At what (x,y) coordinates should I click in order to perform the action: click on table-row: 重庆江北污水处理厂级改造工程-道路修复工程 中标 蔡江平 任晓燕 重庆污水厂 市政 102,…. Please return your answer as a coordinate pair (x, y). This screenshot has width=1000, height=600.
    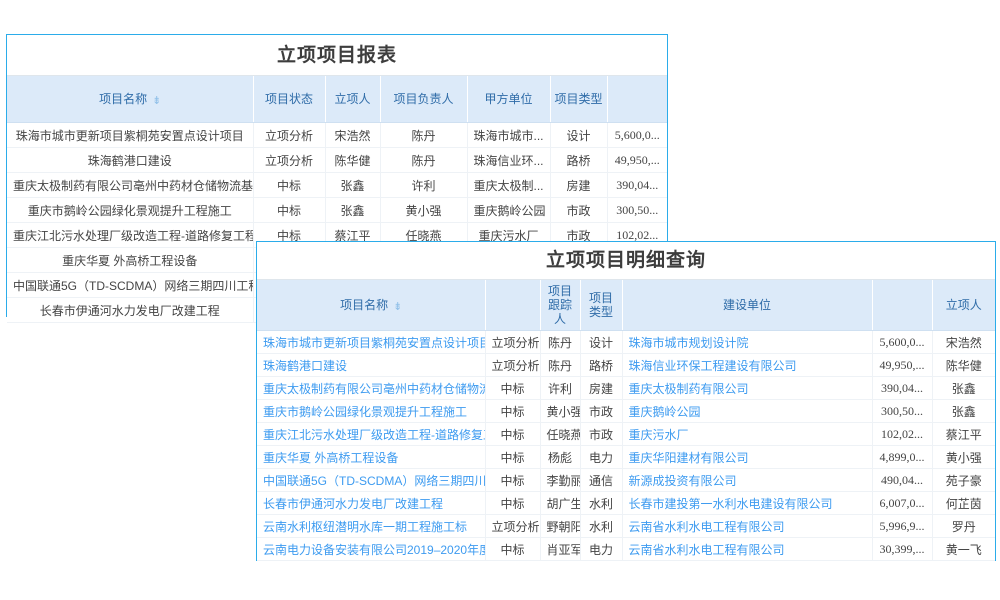
    Looking at the image, I should click on (337, 235).